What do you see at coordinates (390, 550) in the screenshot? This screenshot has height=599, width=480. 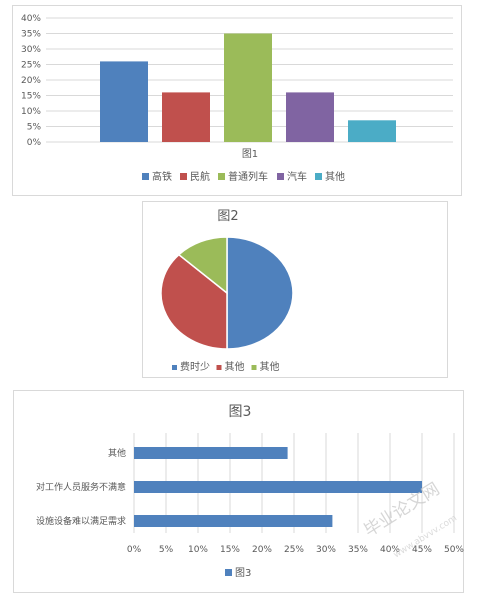 I see `chart-3-x-tick: 40%` at bounding box center [390, 550].